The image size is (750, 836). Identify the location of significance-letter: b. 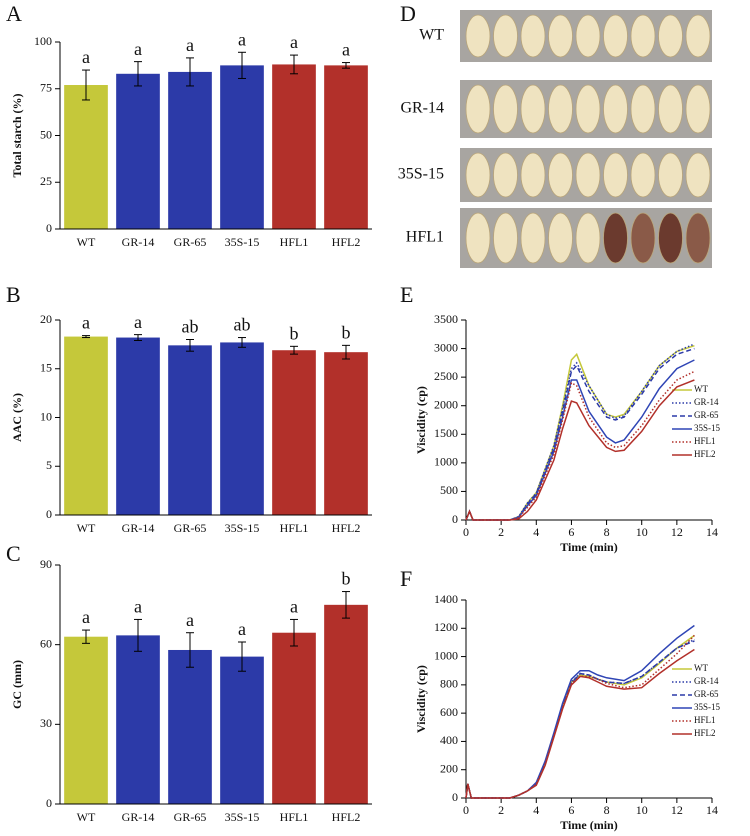
(294, 333).